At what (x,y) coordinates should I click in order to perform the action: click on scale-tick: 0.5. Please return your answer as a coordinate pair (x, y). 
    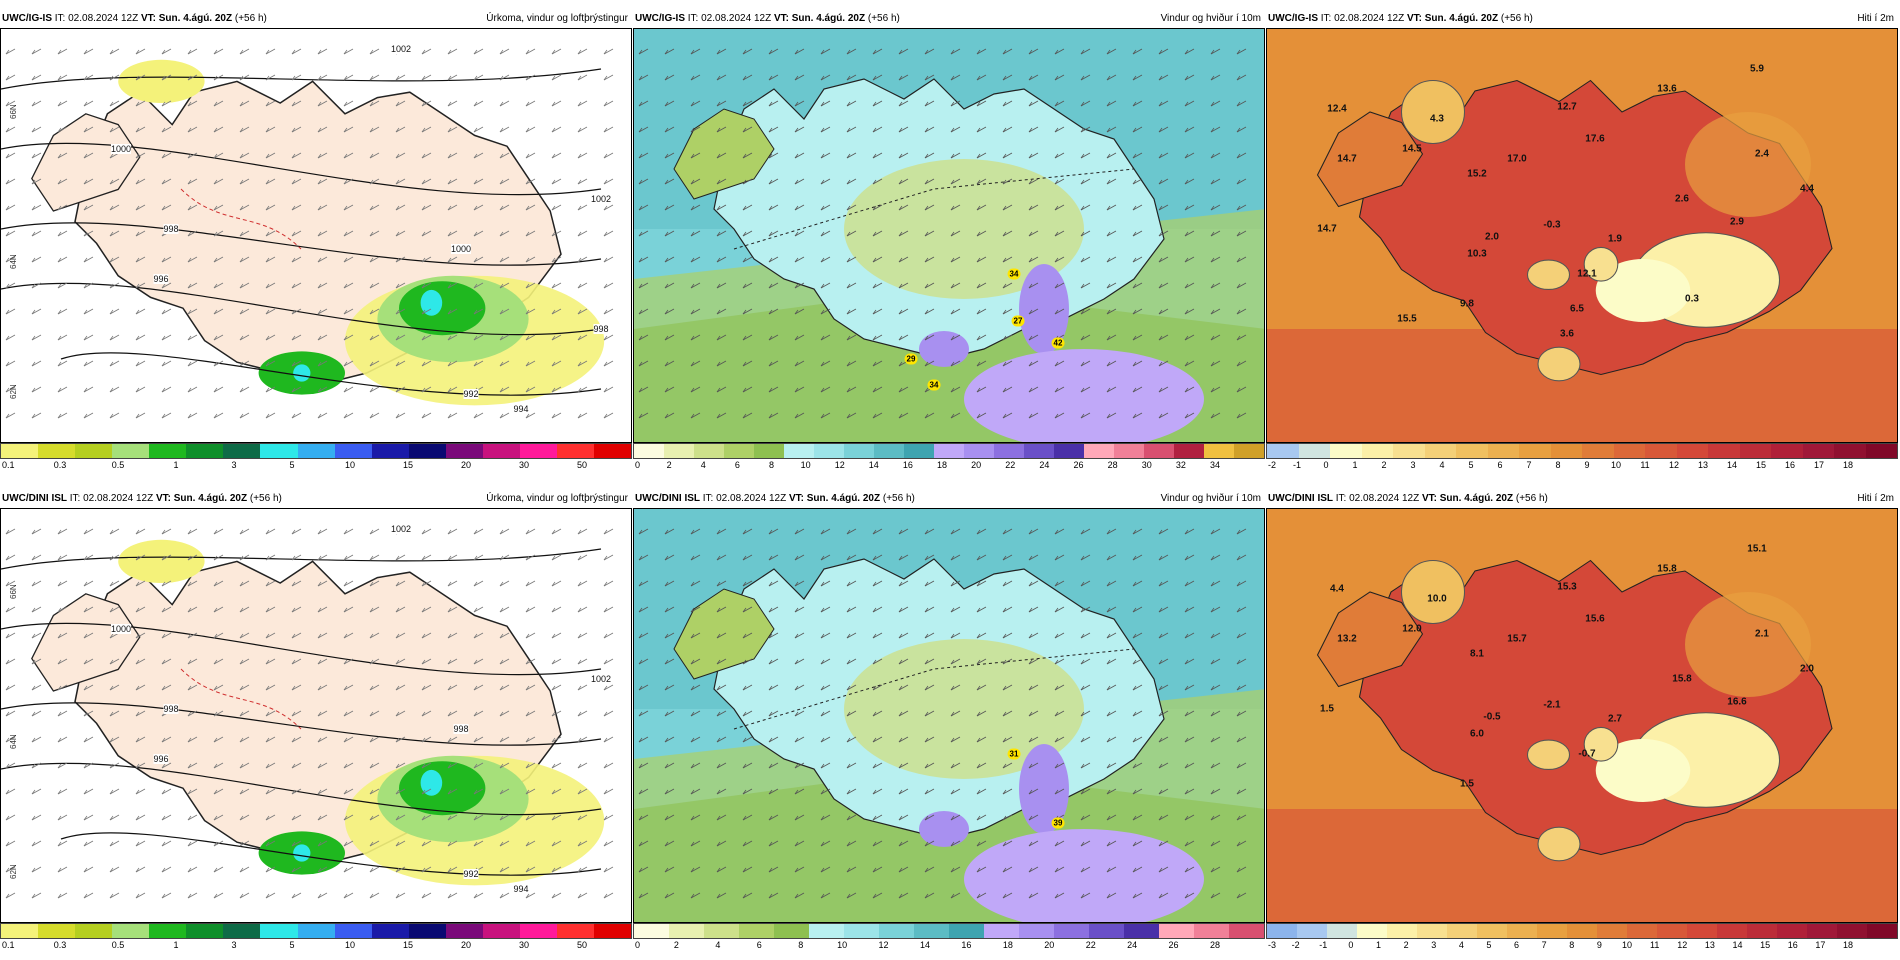
    Looking at the image, I should click on (118, 465).